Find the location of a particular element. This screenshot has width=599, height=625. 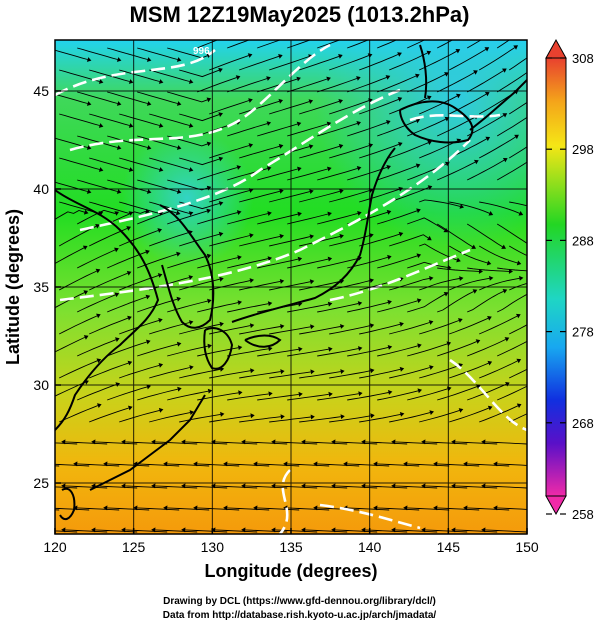

colorbar-tick-label-308: 308 is located at coordinates (583, 58).